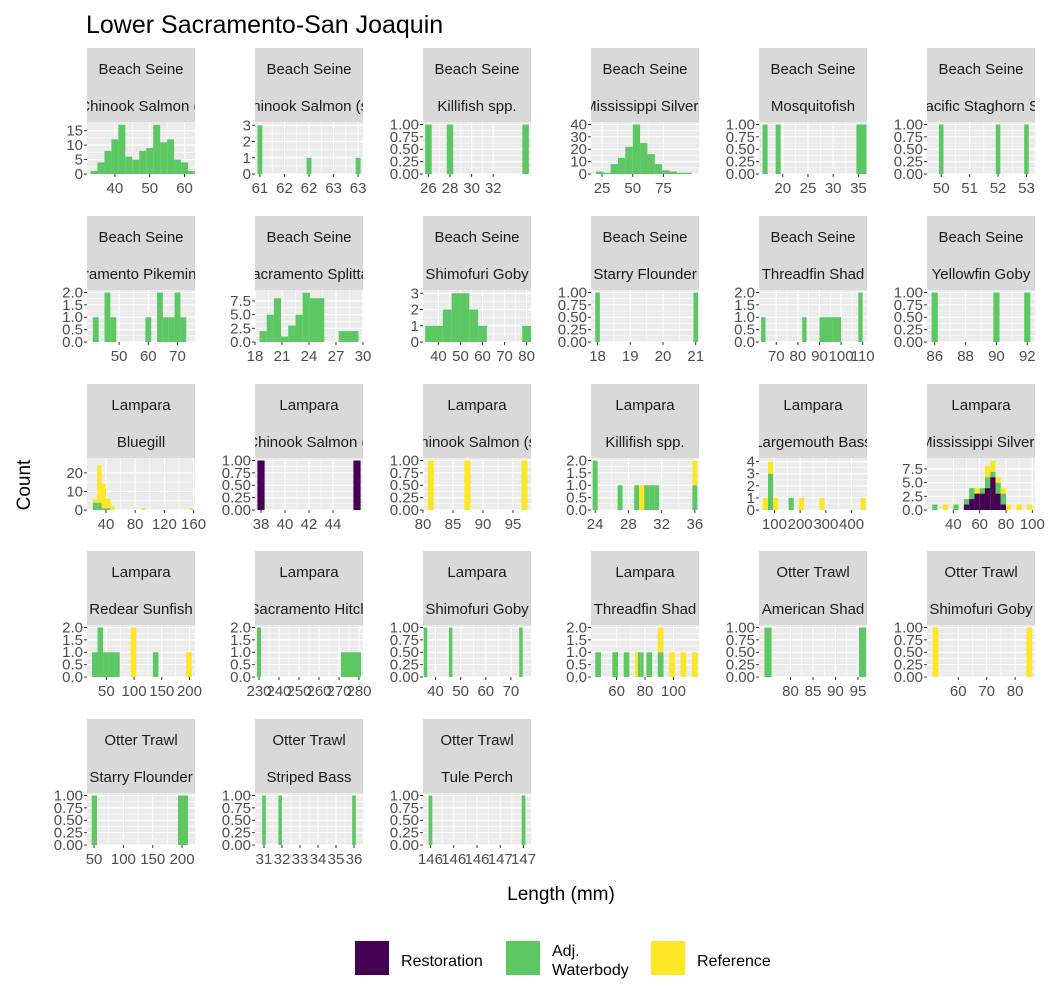 Image resolution: width=1050 pixels, height=1005 pixels. I want to click on y-tick-label: 1.0, so click(576, 485).